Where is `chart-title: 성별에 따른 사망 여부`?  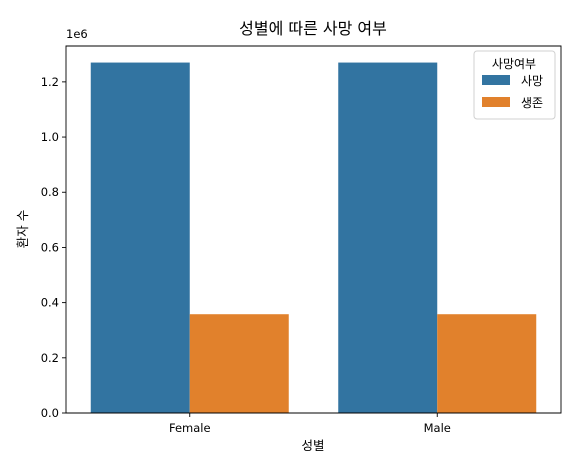 chart-title: 성별에 따른 사망 여부 is located at coordinates (313, 28).